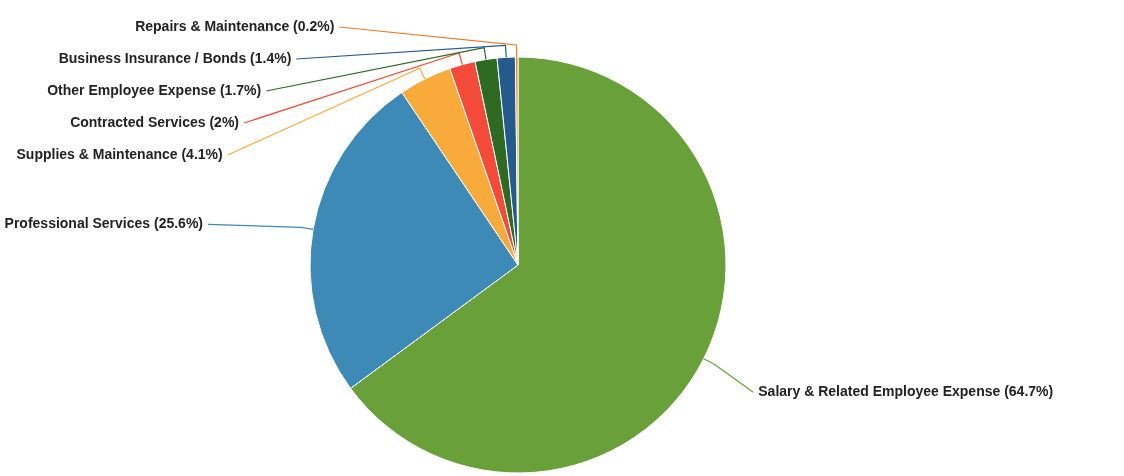 This screenshot has height=476, width=1124. Describe the element at coordinates (906, 391) in the screenshot. I see `slice-label: Salary & Related Employee Expense (64.7%)` at that location.